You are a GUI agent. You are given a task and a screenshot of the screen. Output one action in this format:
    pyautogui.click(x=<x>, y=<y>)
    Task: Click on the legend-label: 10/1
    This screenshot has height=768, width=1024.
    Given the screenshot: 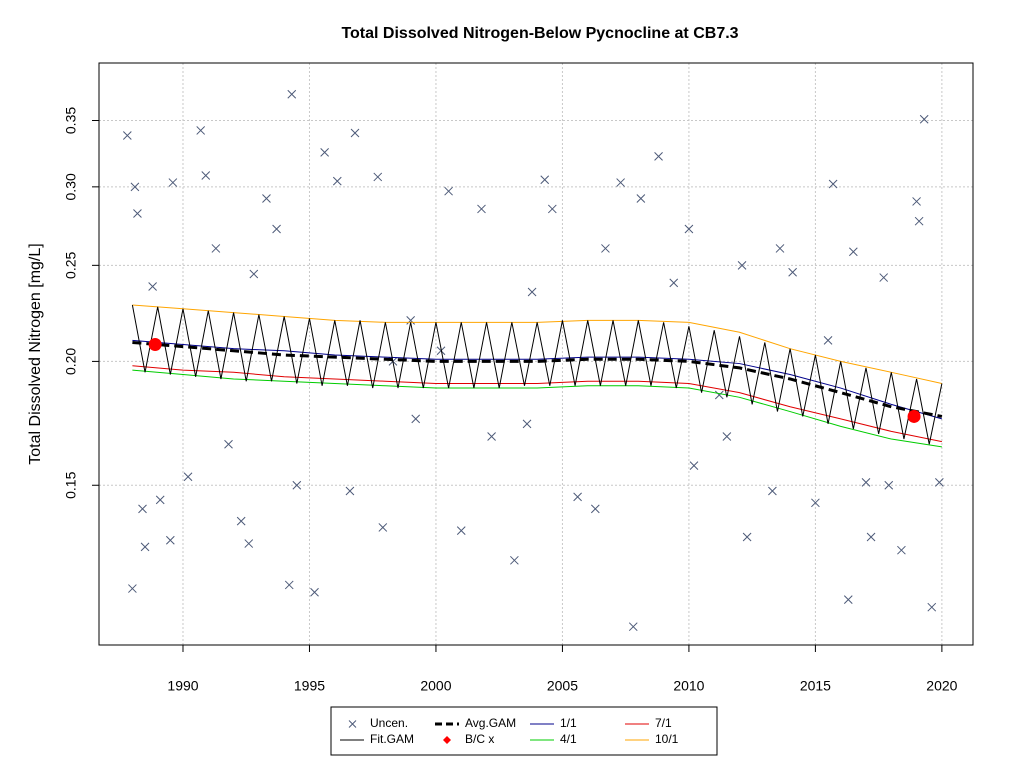 What is the action you would take?
    pyautogui.click(x=667, y=739)
    